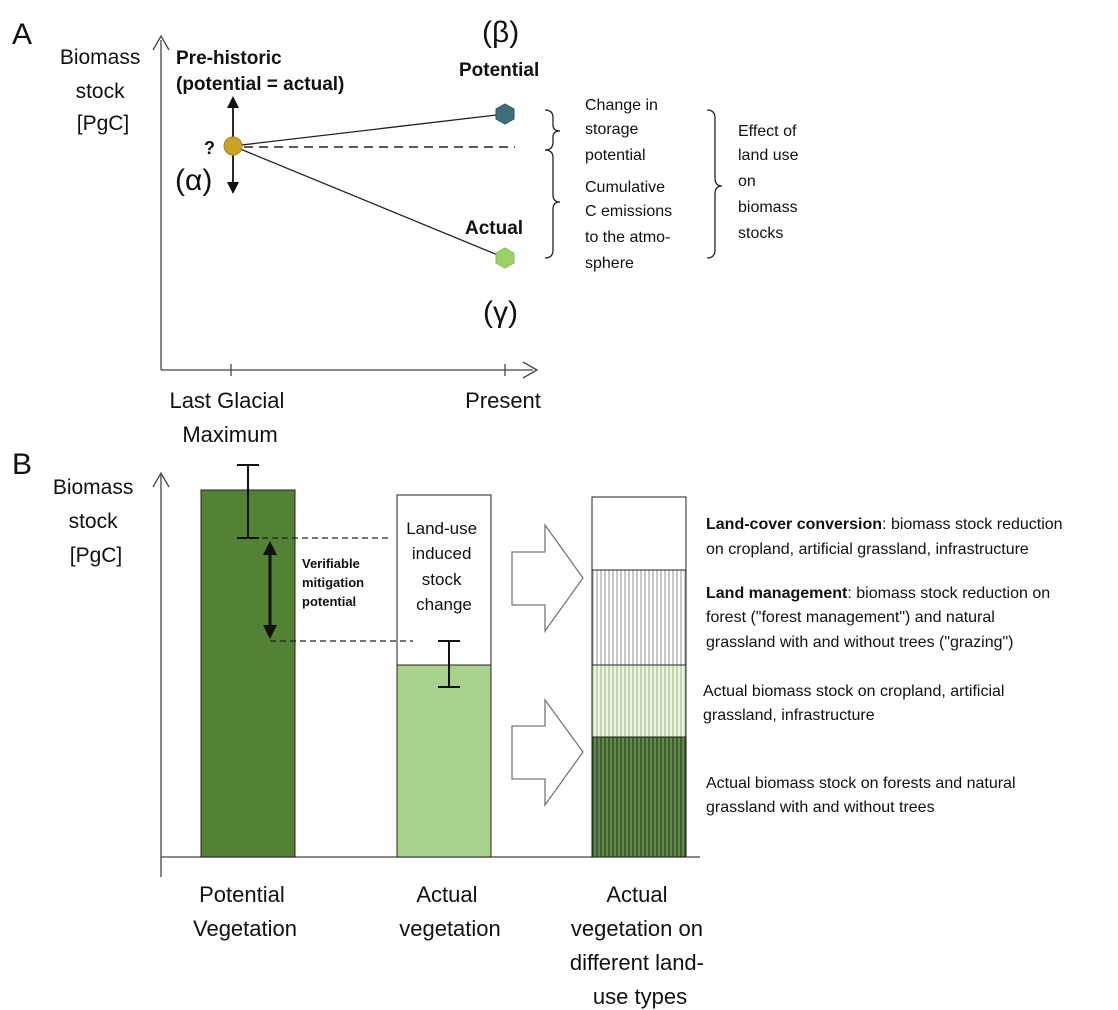  I want to click on land-management-segment, so click(639, 617).